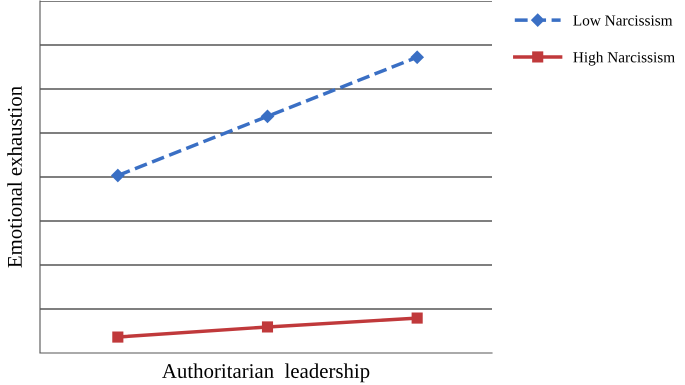  Describe the element at coordinates (14, 177) in the screenshot. I see `y-axis-title: Emotional exhaustion` at that location.